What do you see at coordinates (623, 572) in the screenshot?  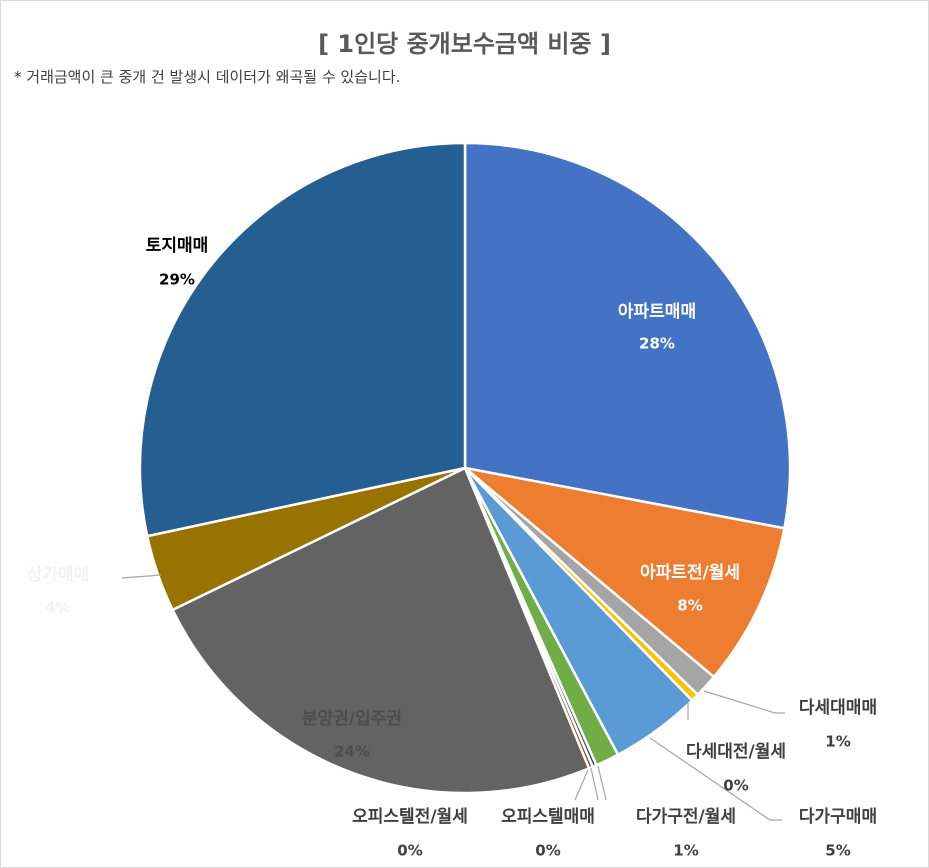 I see `pie-slice` at bounding box center [623, 572].